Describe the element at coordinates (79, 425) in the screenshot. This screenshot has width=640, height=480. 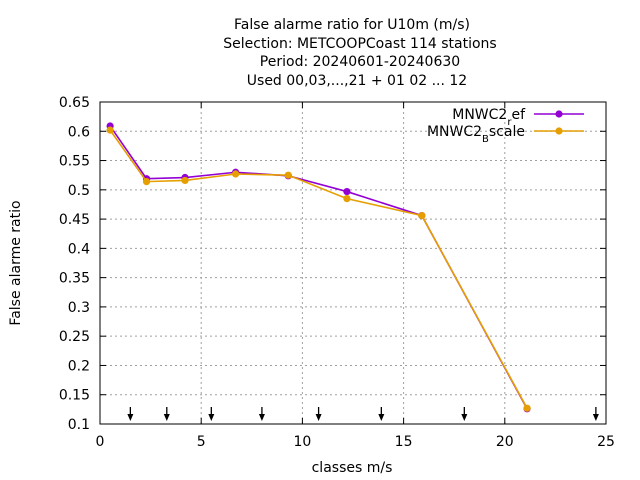
I see `y-tick-label: 0.1` at that location.